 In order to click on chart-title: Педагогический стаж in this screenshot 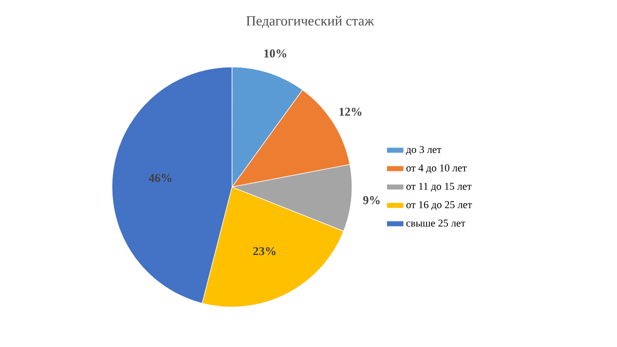, I will do `click(310, 22)`.